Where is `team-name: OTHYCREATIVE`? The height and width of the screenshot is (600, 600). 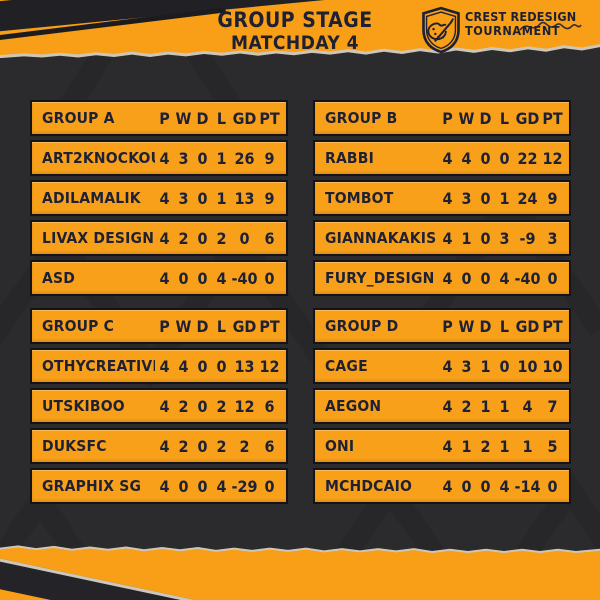 team-name: OTHYCREATIVE is located at coordinates (98, 366).